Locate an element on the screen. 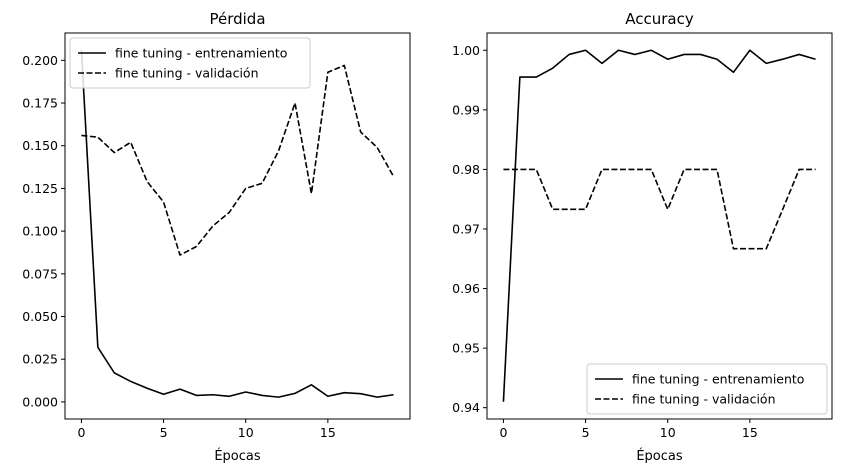 This screenshot has height=472, width=844. y-tick-label: 0.96 is located at coordinates (466, 288).